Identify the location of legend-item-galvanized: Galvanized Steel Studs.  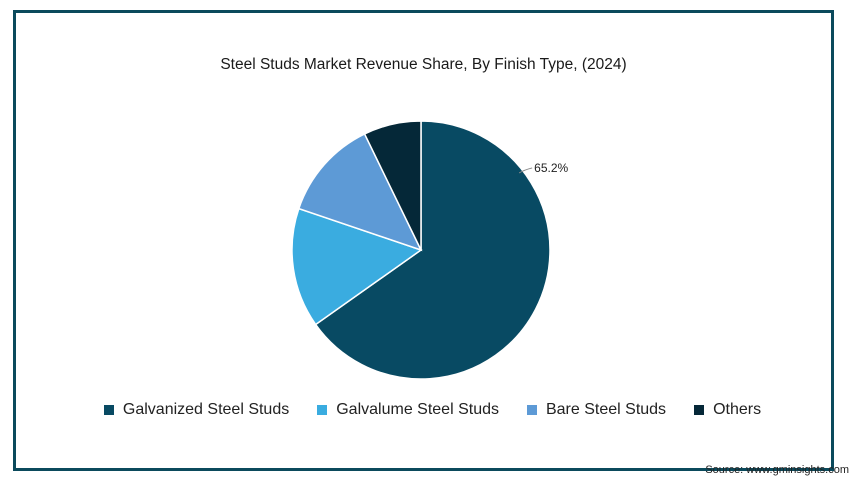
(196, 410).